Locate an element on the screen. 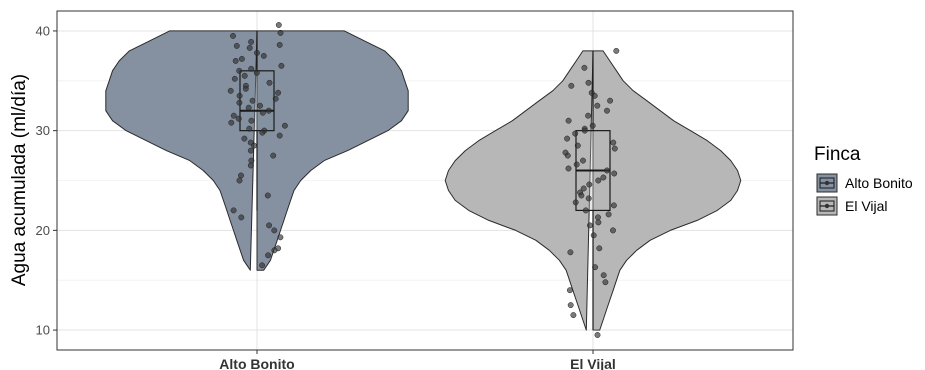  y-tick-label: 20 is located at coordinates (43, 230).